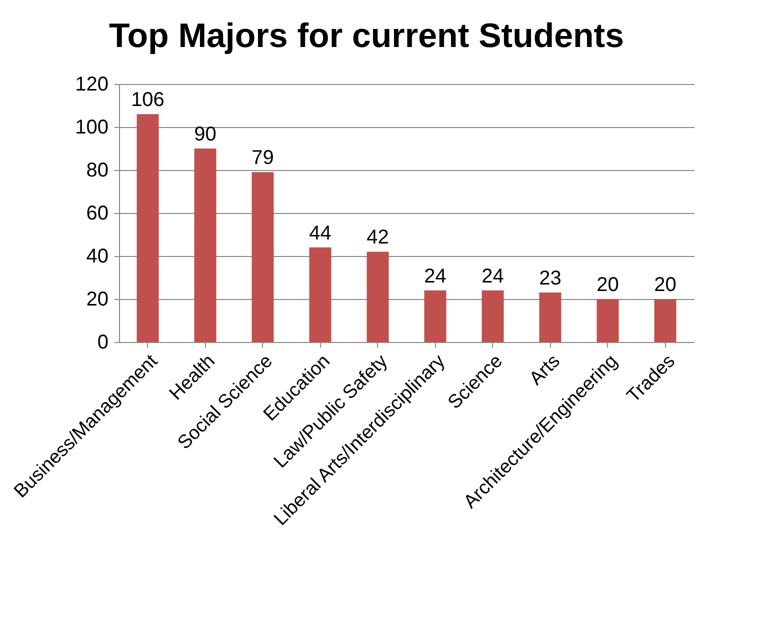 This screenshot has width=766, height=639. What do you see at coordinates (97, 213) in the screenshot?
I see `y-tick-label: 60` at bounding box center [97, 213].